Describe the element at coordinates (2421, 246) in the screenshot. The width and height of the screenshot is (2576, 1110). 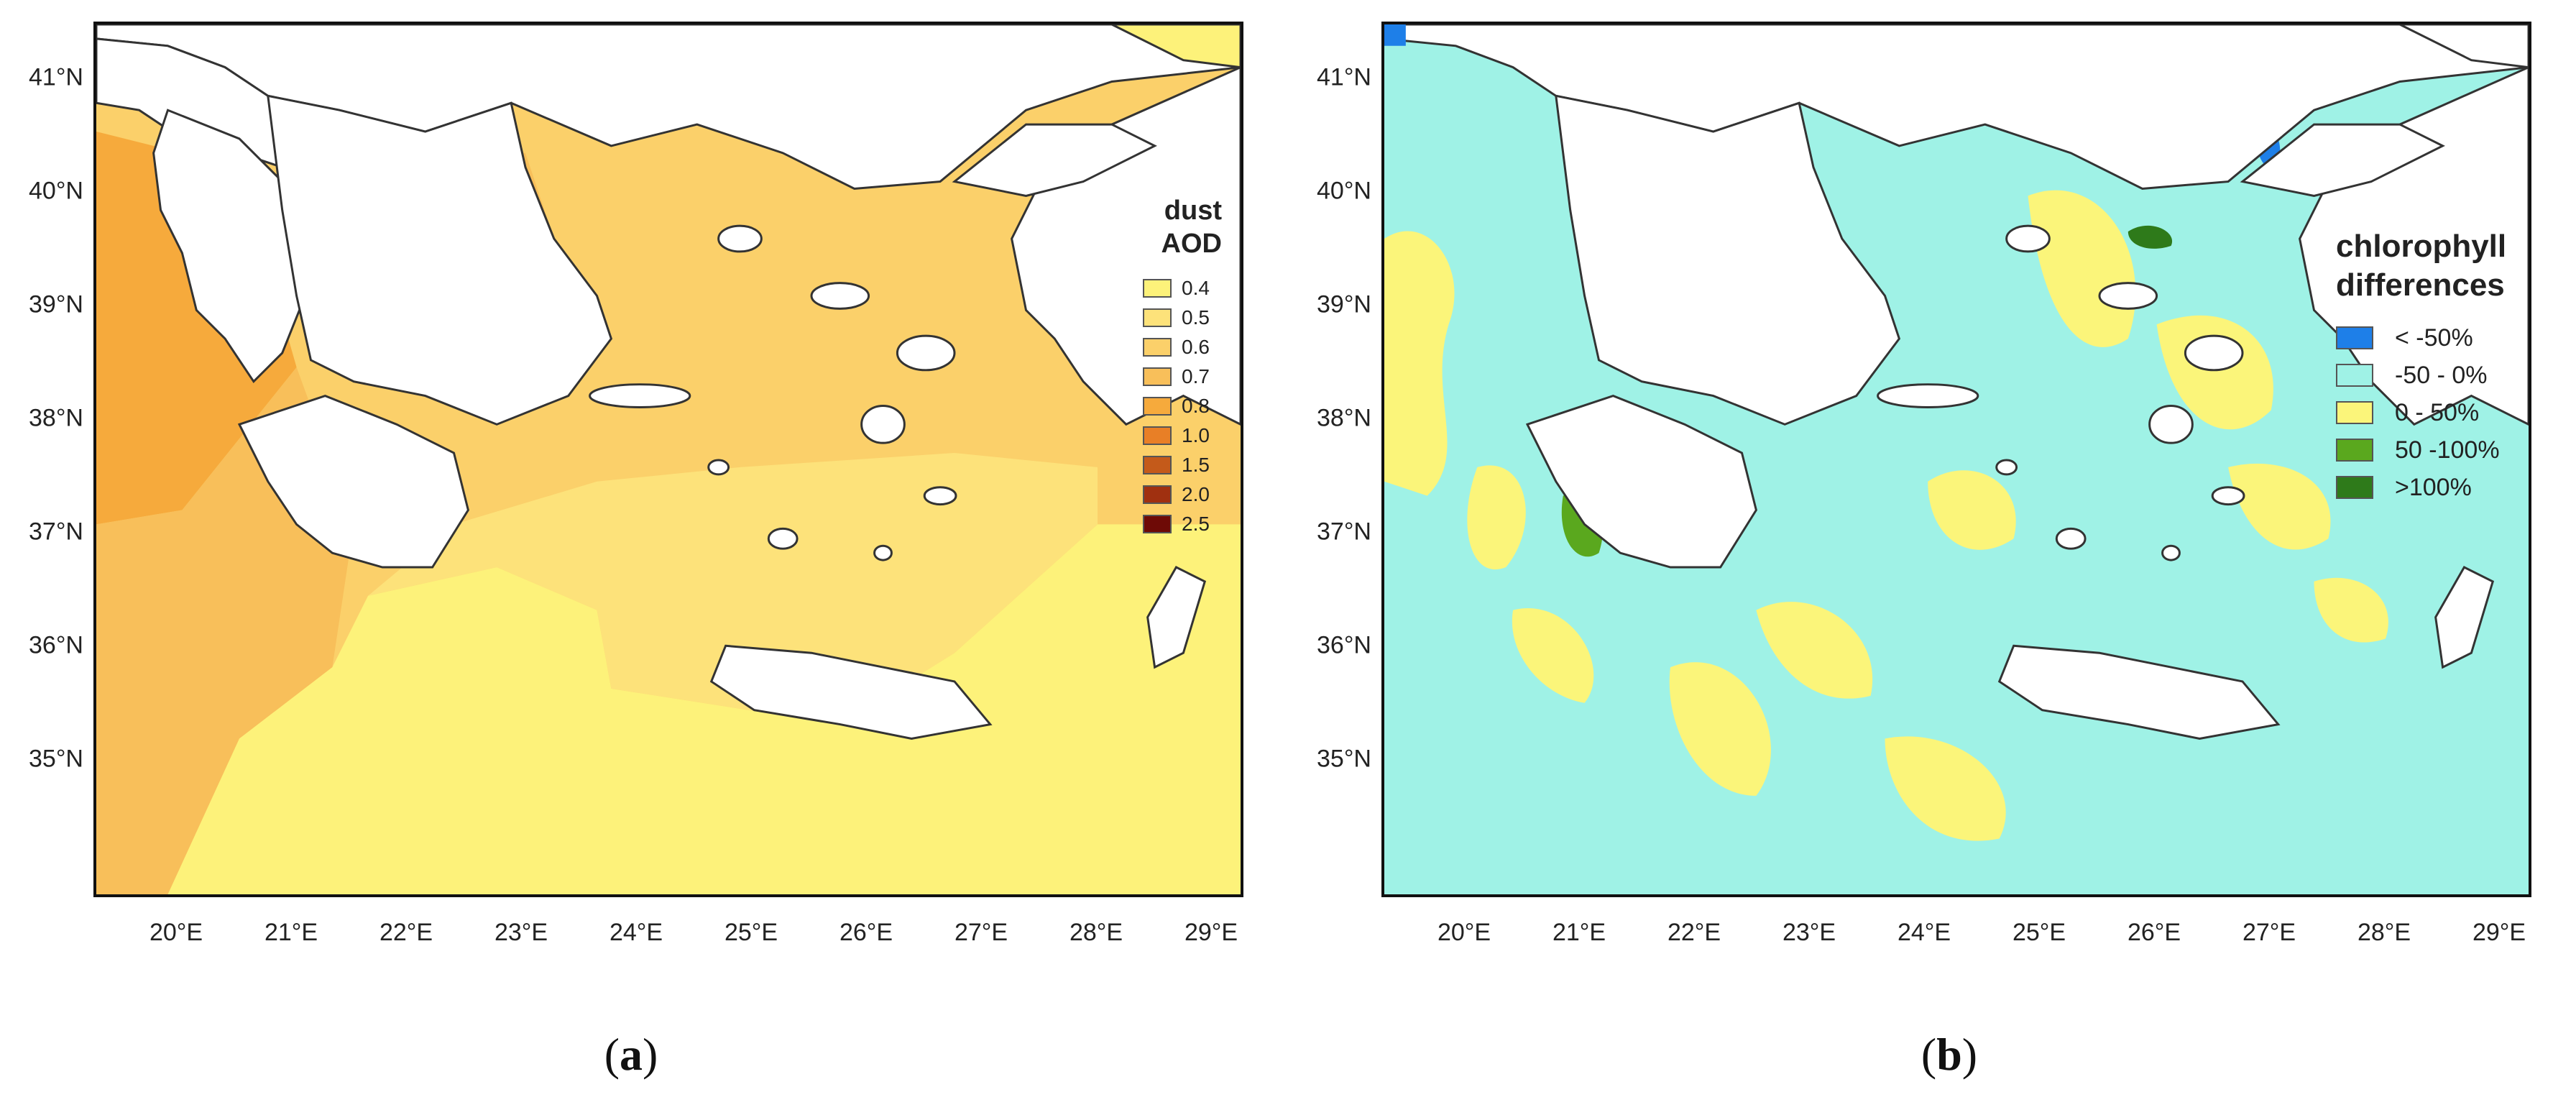
I see `legend-title: chlorophyll` at that location.